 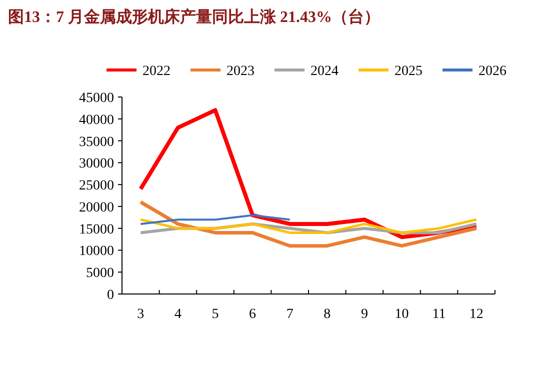 I want to click on y-tick-label: 20000, so click(x=96, y=208).